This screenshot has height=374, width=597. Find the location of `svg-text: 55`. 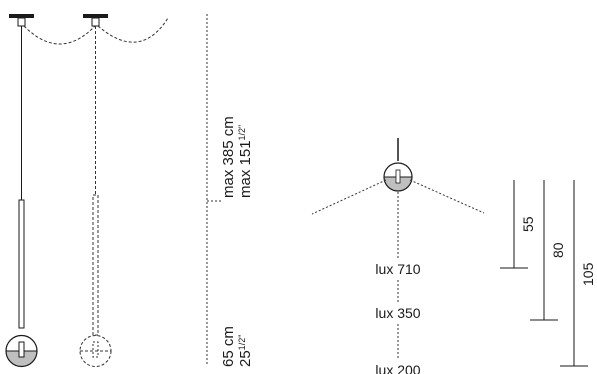

svg-text: 55 is located at coordinates (528, 224).